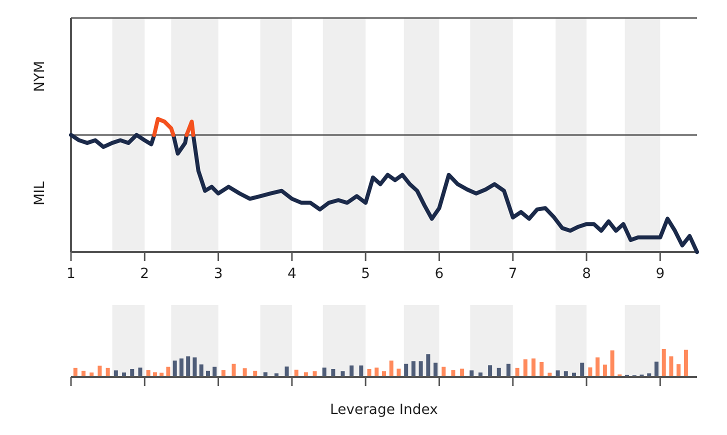  Describe the element at coordinates (291, 274) in the screenshot. I see `x-tick-label: 4` at that location.